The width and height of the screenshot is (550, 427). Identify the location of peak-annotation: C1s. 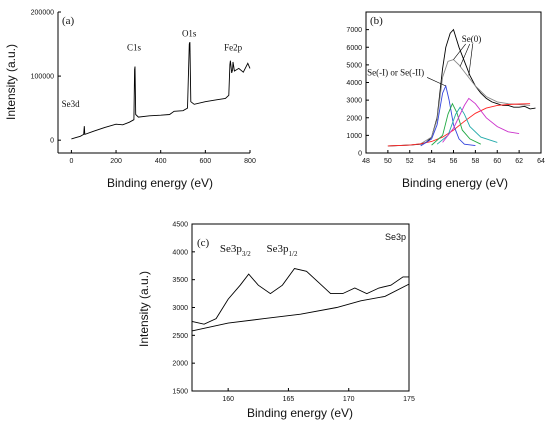
(134, 47).